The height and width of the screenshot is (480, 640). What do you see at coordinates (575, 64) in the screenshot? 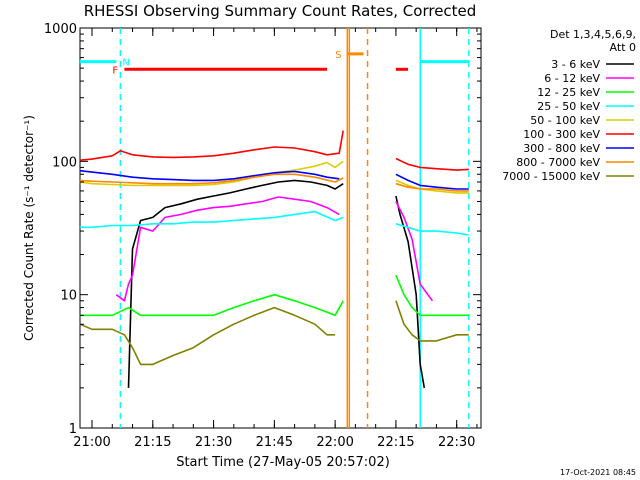
I see `legend-label: 3 - 6 keV` at bounding box center [575, 64].